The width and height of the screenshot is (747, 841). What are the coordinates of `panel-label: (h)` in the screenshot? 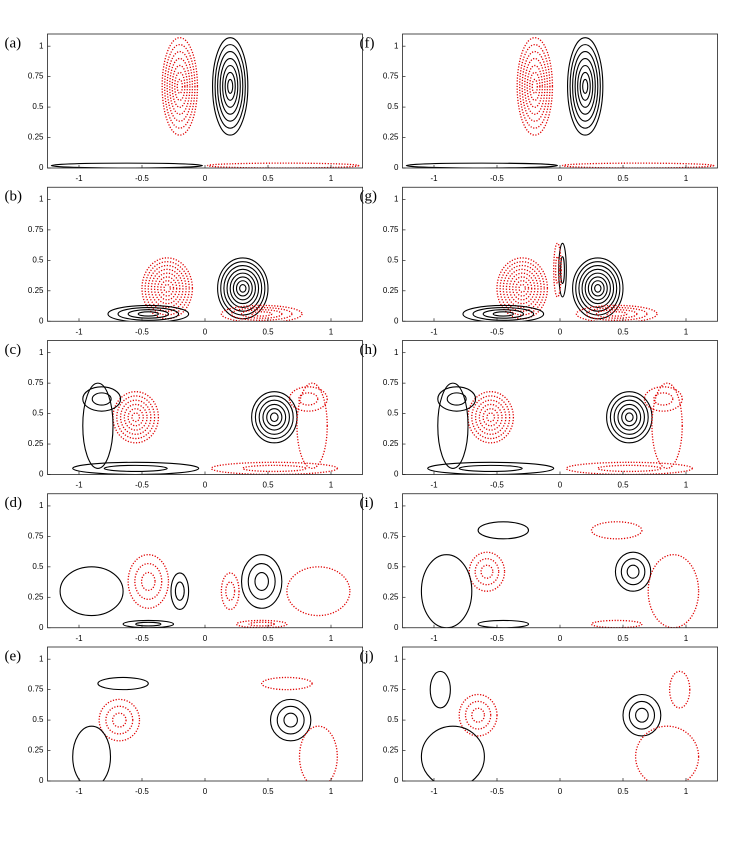 It's located at (369, 350).